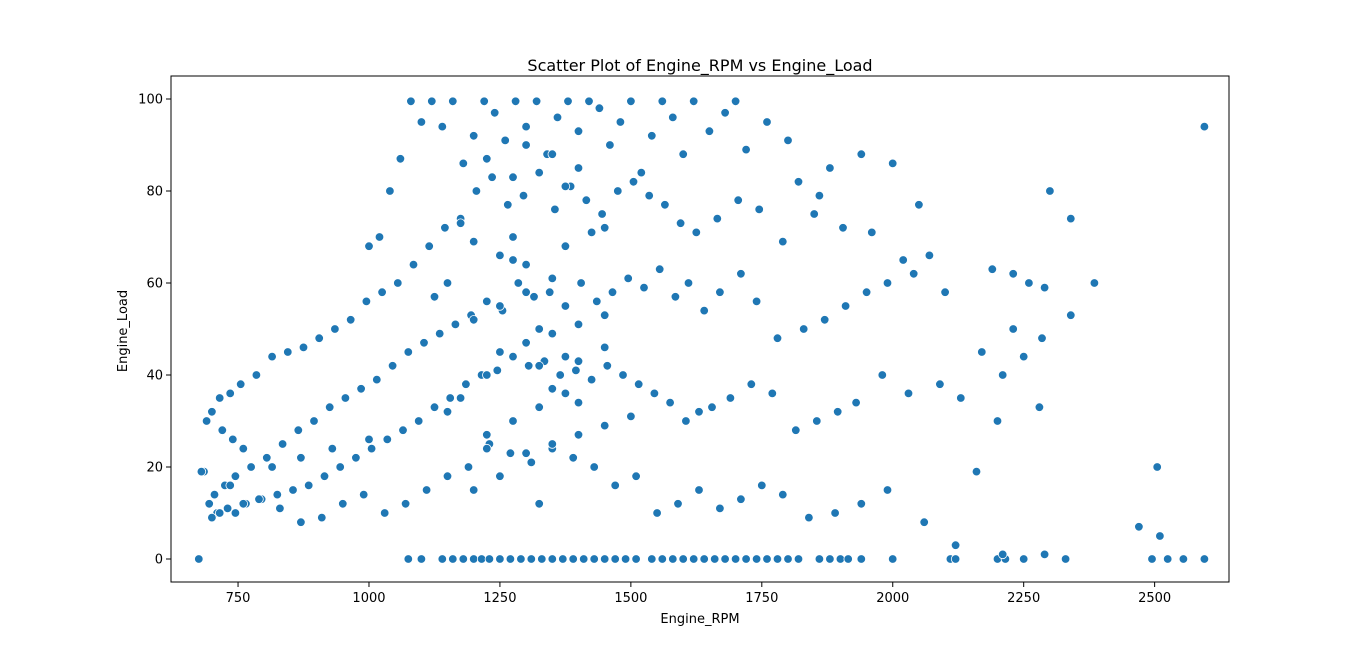 This screenshot has height=655, width=1366. Describe the element at coordinates (892, 598) in the screenshot. I see `x-tick-label: 2000` at that location.